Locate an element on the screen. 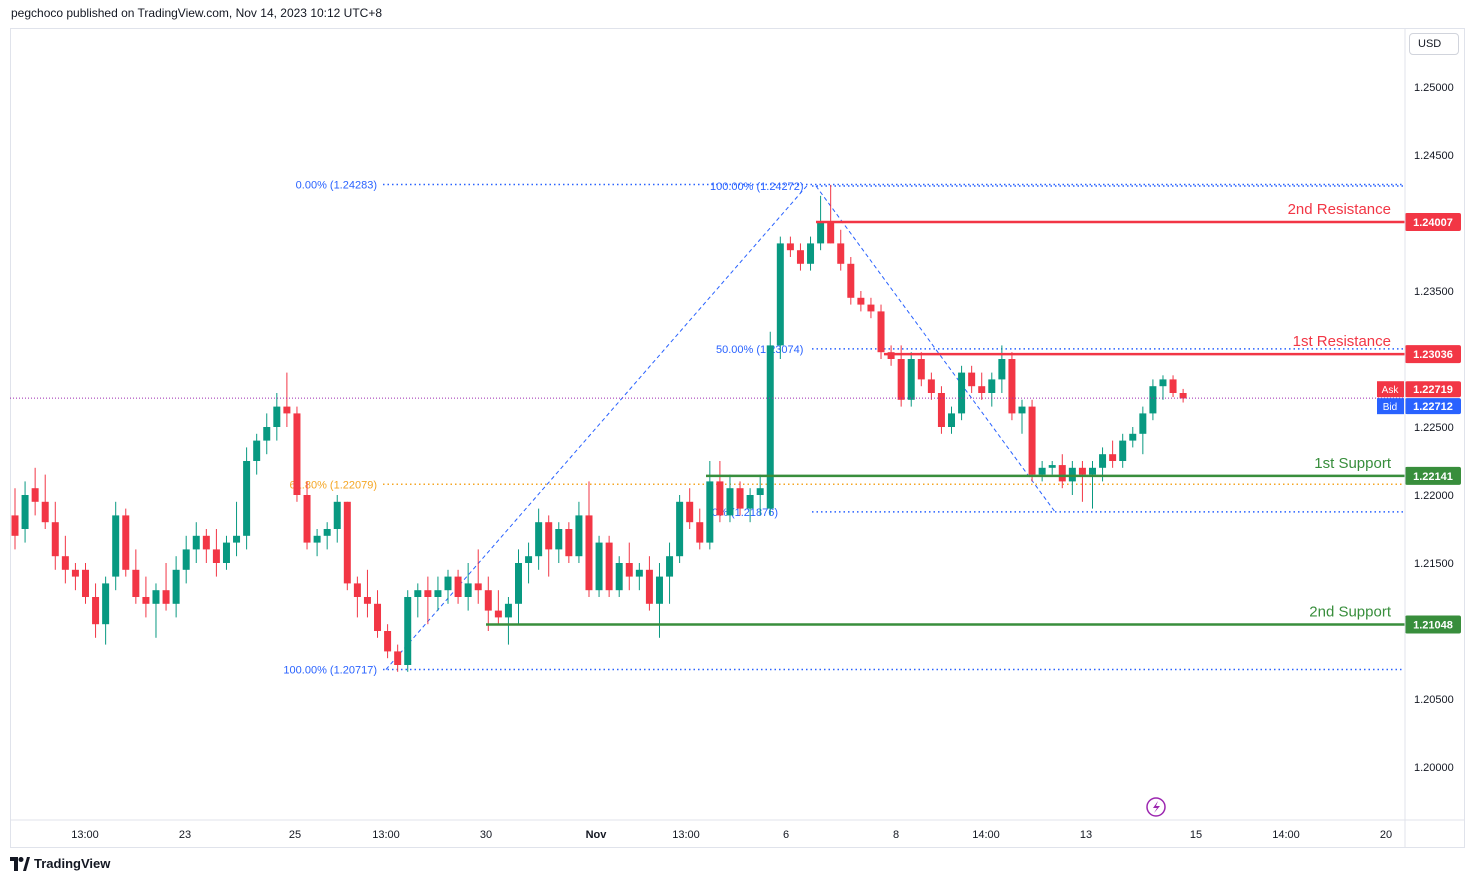 Image resolution: width=1475 pixels, height=883 pixels. time-tick-label: 25 is located at coordinates (295, 835).